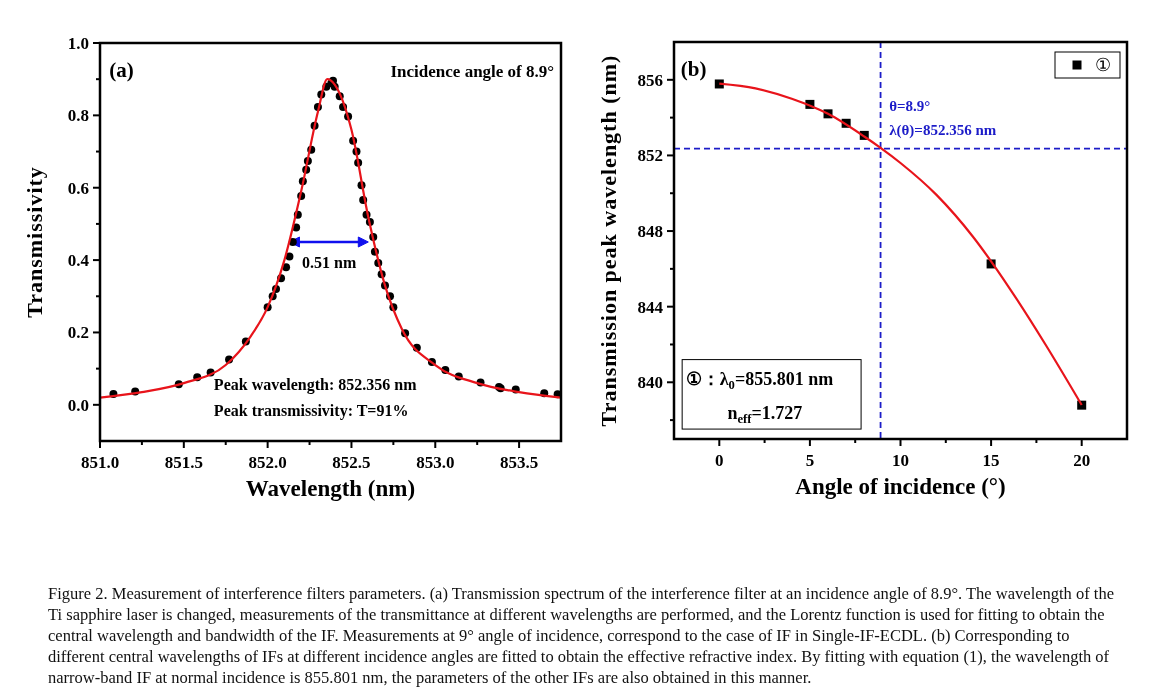 Image resolution: width=1171 pixels, height=693 pixels. Describe the element at coordinates (78, 261) in the screenshot. I see `y-tick-label: 0.4` at that location.